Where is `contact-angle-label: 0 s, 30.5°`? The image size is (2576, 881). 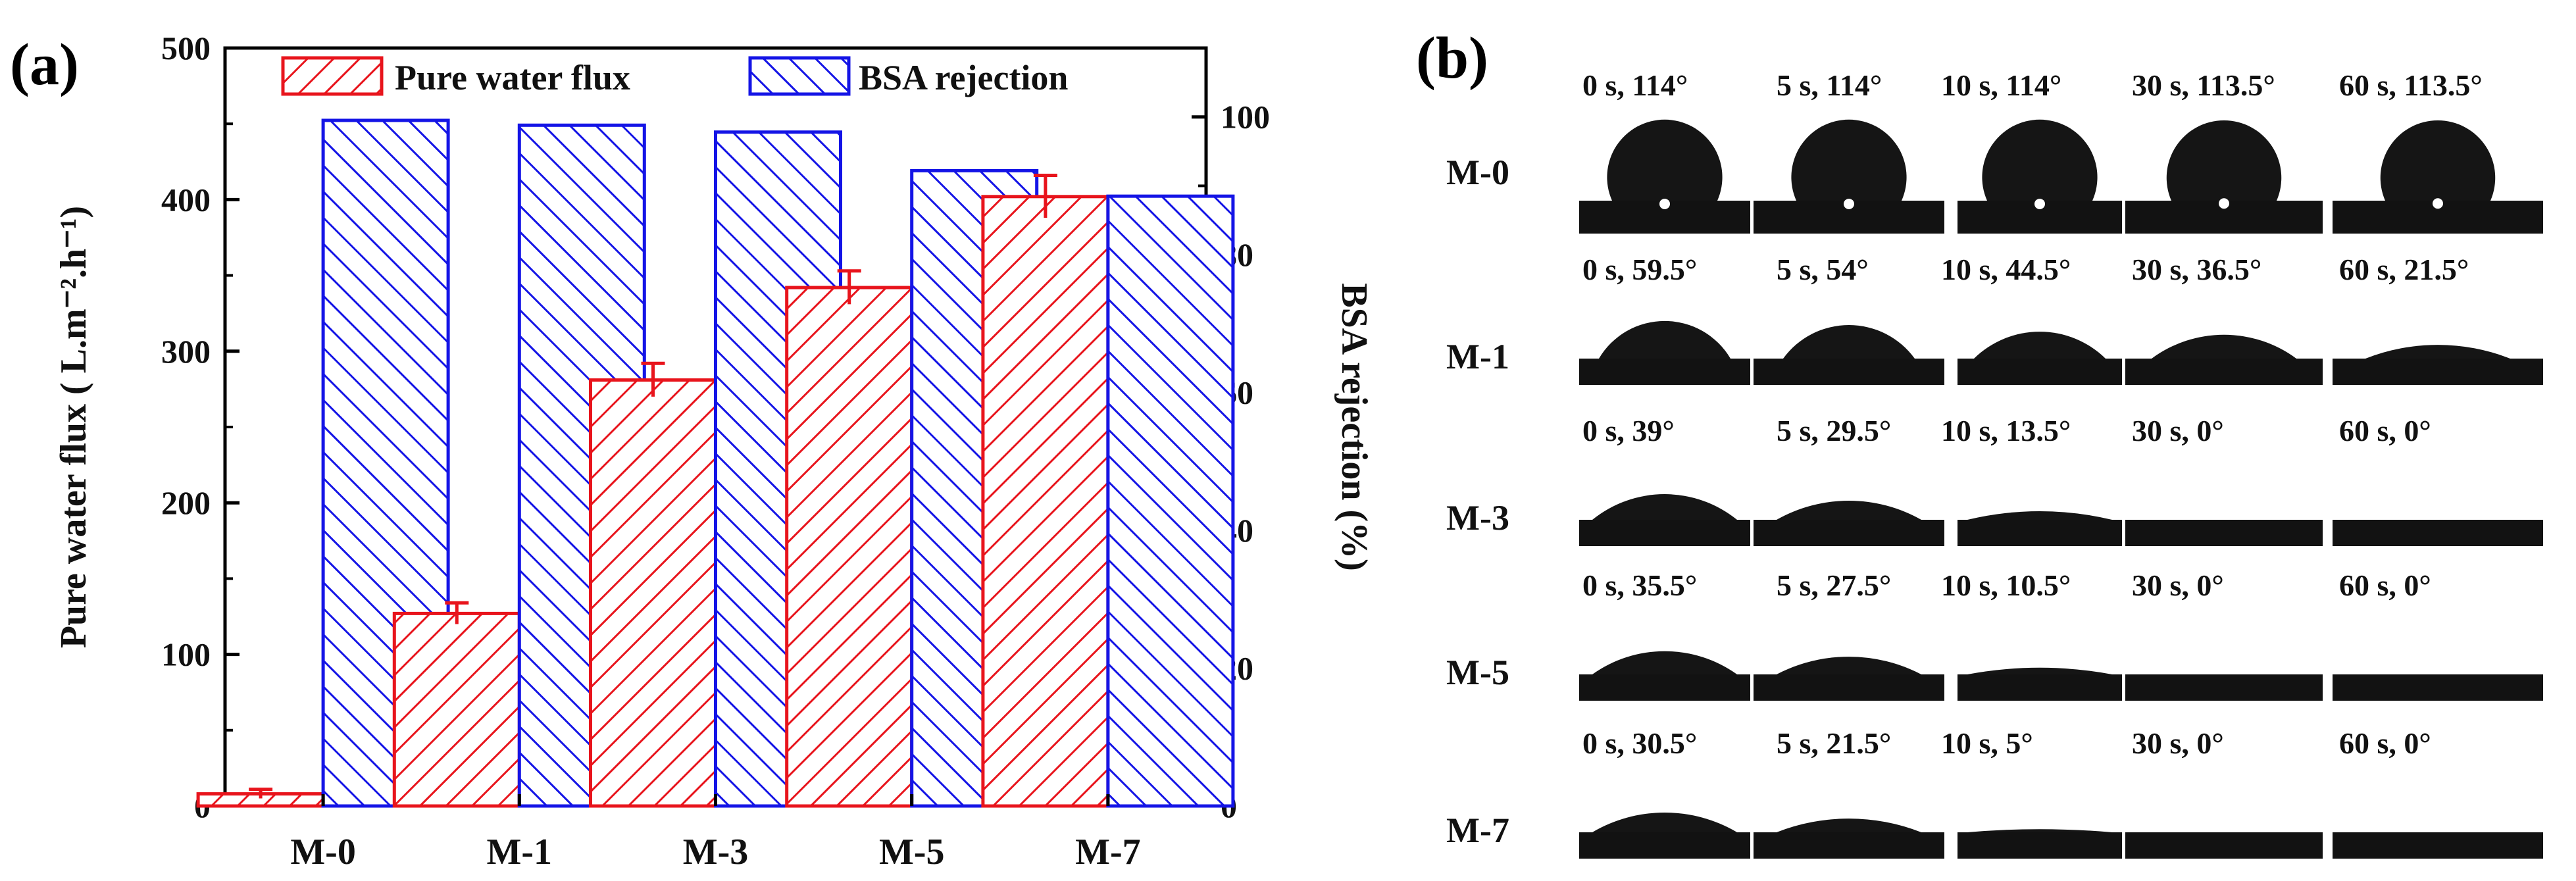
contact-angle-label: 0 s, 30.5° is located at coordinates (1640, 743).